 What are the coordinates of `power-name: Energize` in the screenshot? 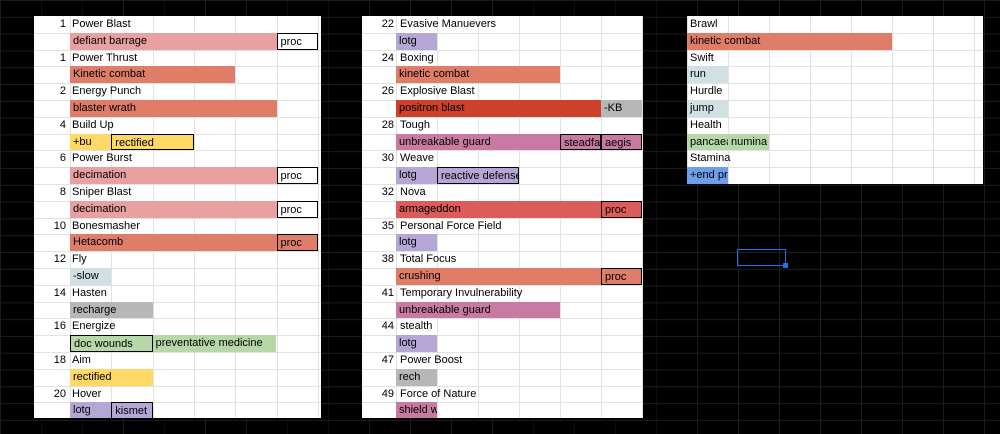 It's located at (94, 326).